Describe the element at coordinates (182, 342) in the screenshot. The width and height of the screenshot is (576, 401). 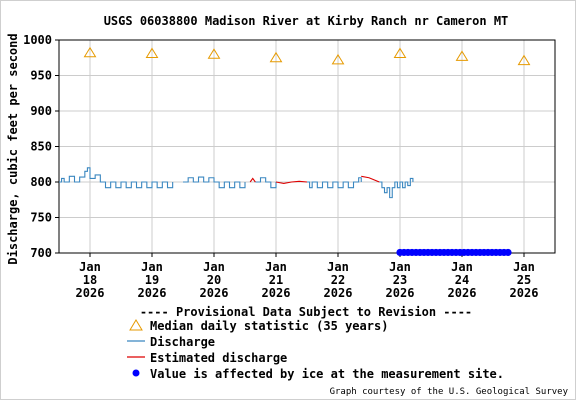
I see `legend-label-discharge: Discharge` at that location.